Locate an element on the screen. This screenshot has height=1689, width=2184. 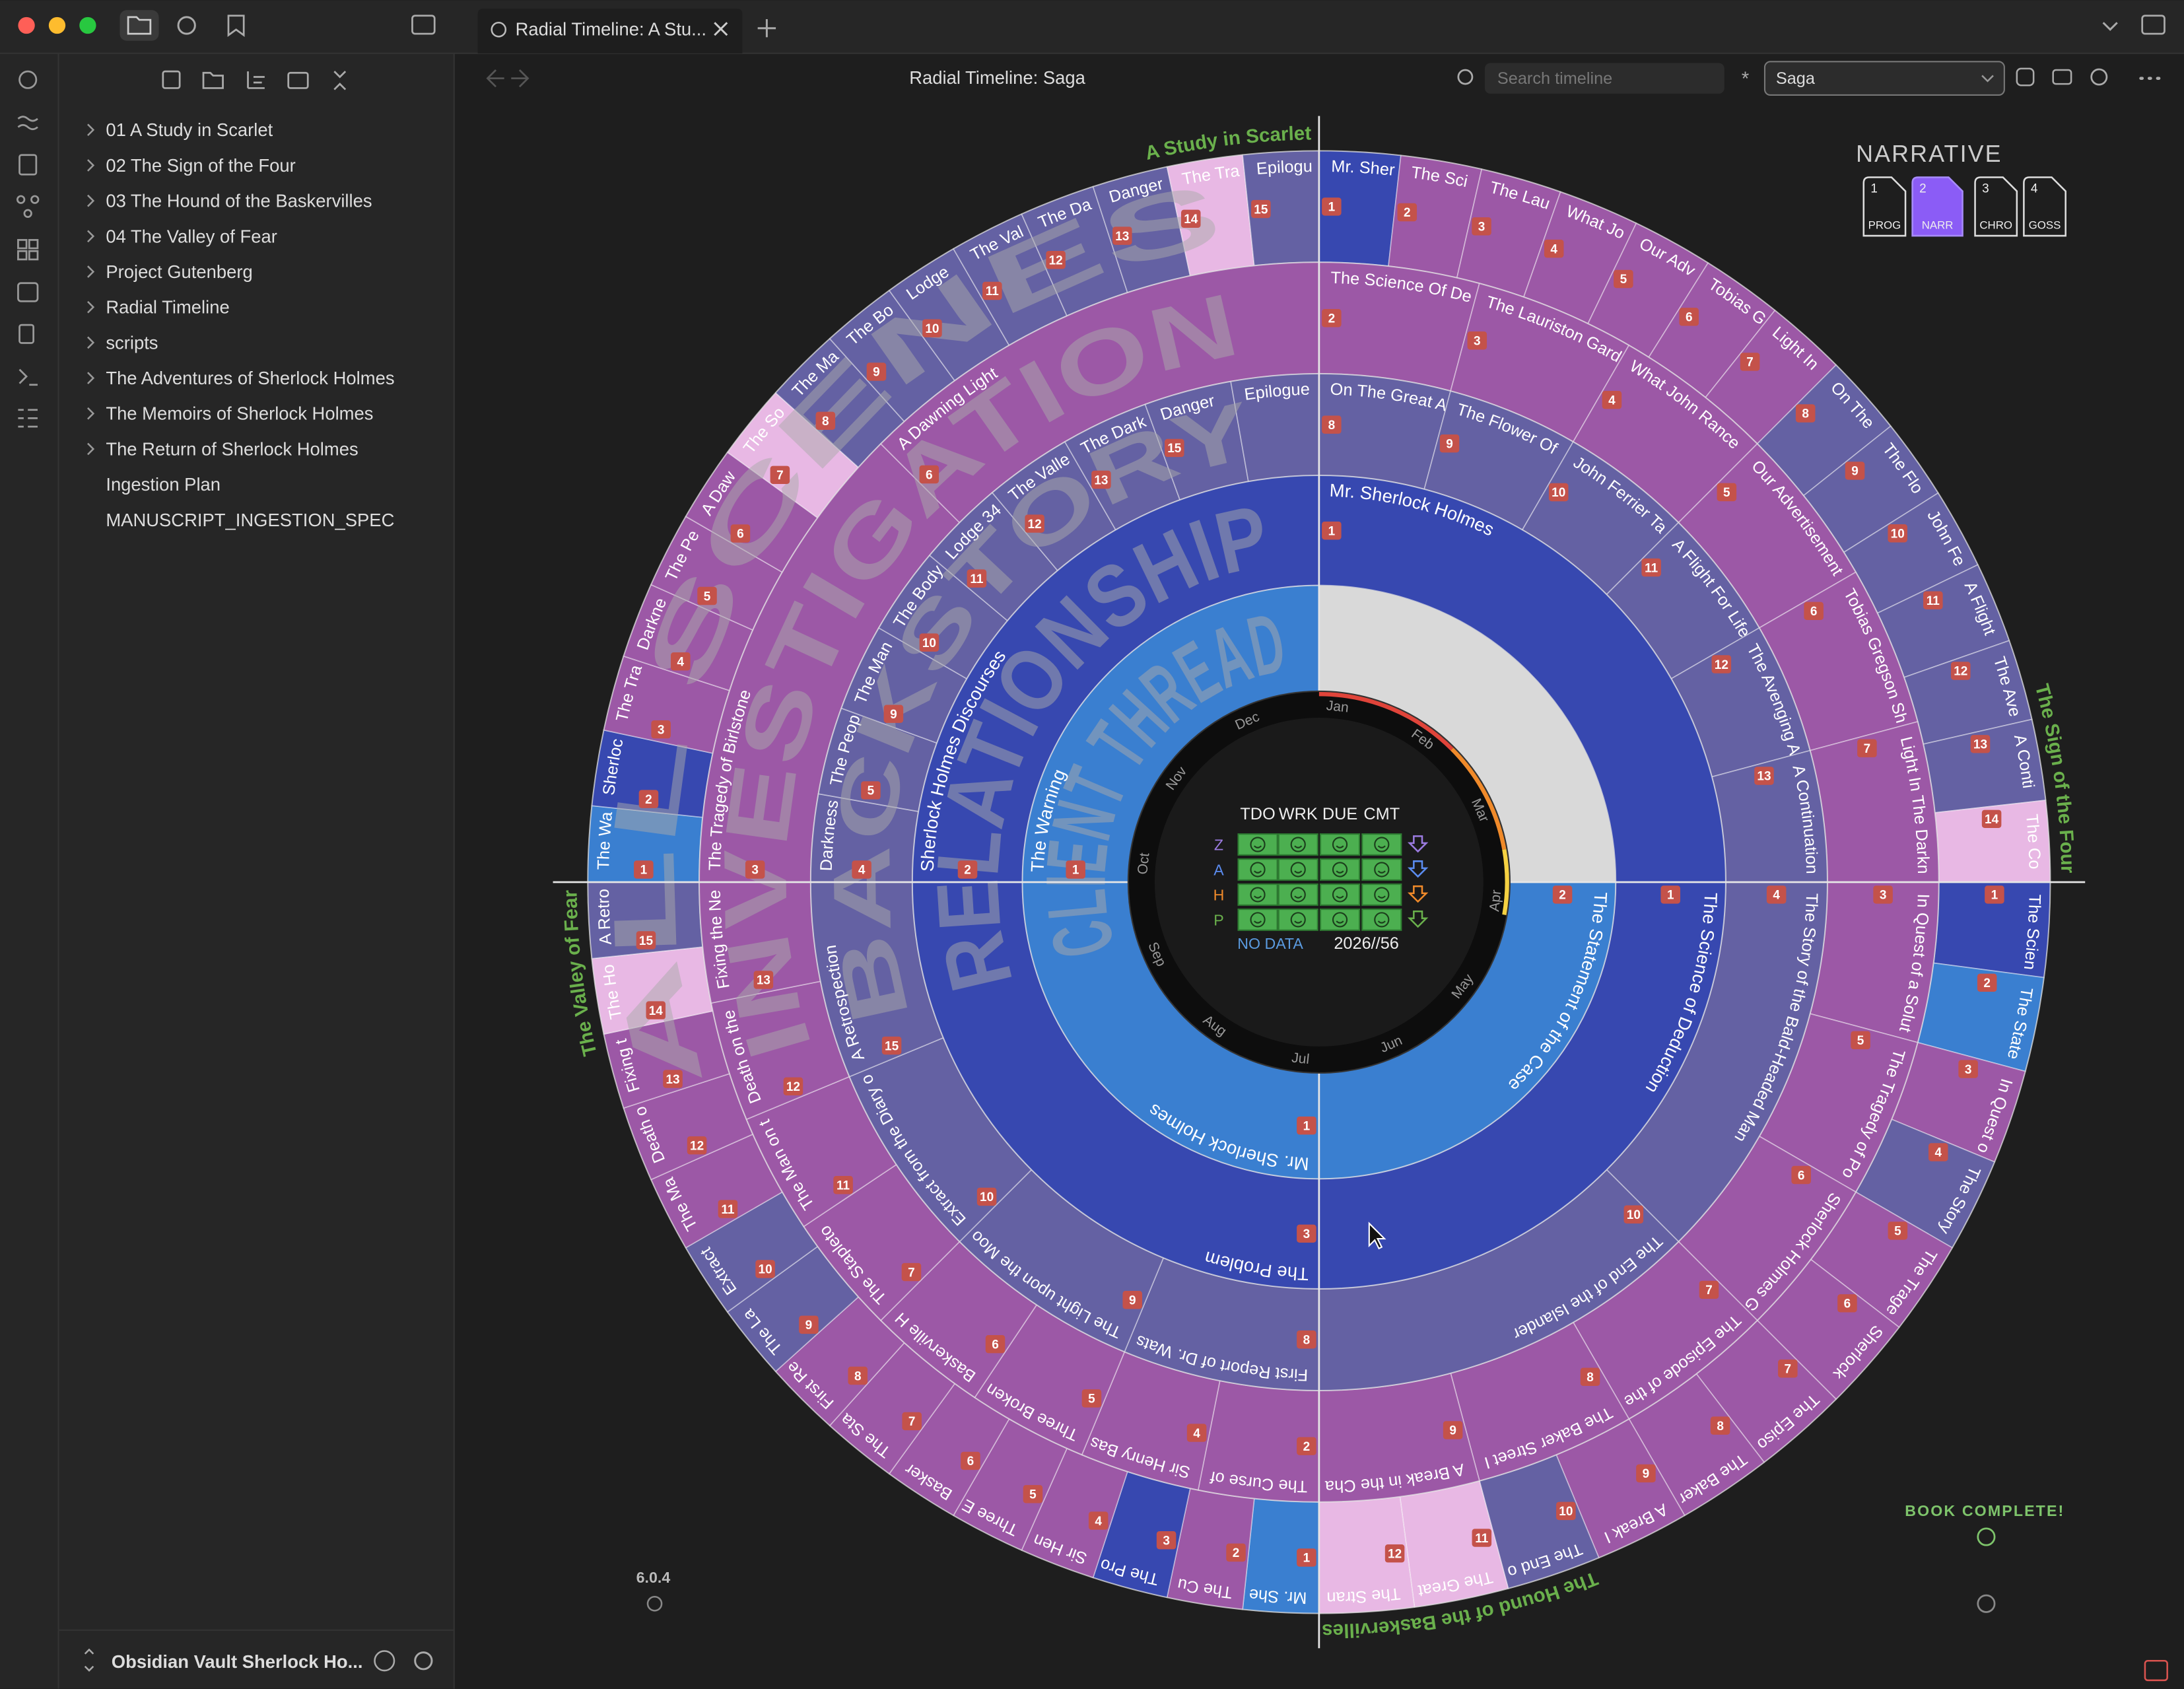
files-tab-button is located at coordinates (139, 26).